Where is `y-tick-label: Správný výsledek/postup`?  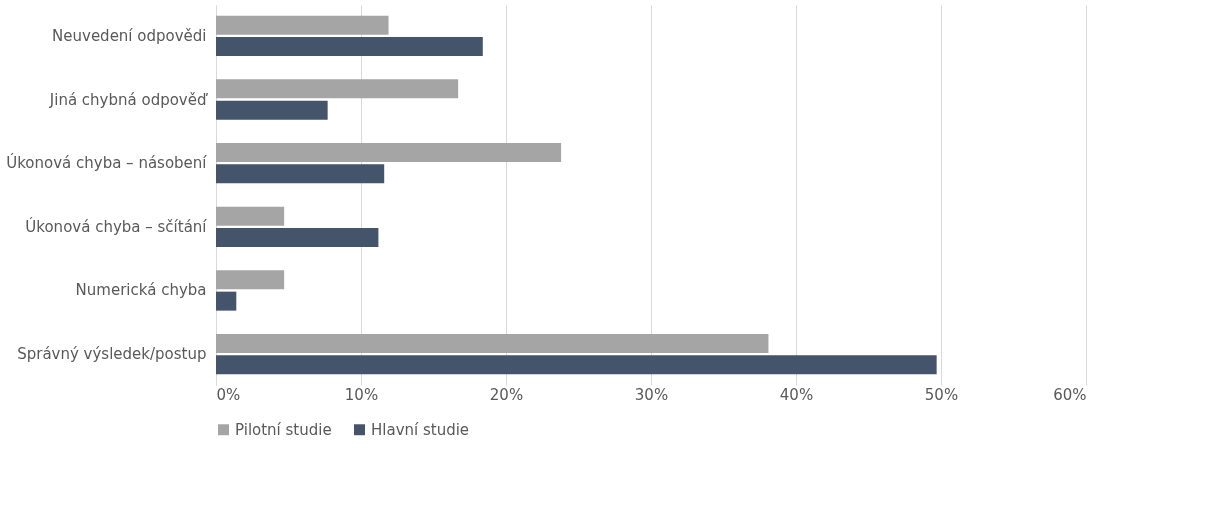
y-tick-label: Správný výsledek/postup is located at coordinates (112, 354).